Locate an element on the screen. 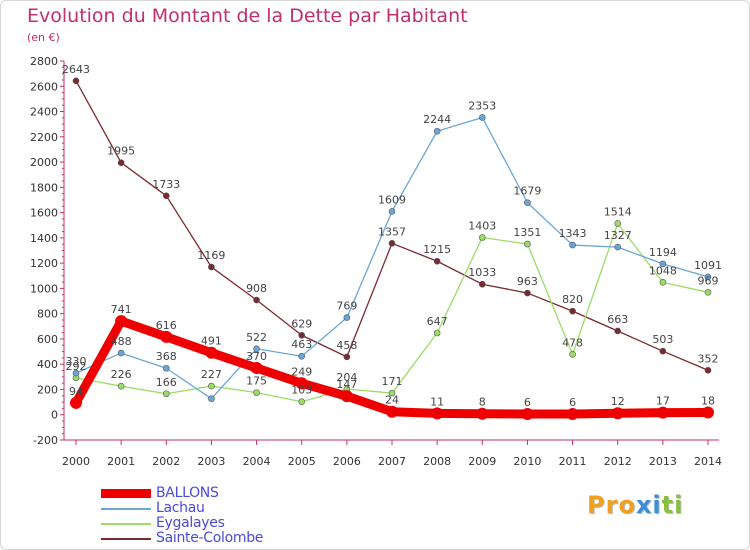 The height and width of the screenshot is (550, 750). logo-letter: o is located at coordinates (627, 505).